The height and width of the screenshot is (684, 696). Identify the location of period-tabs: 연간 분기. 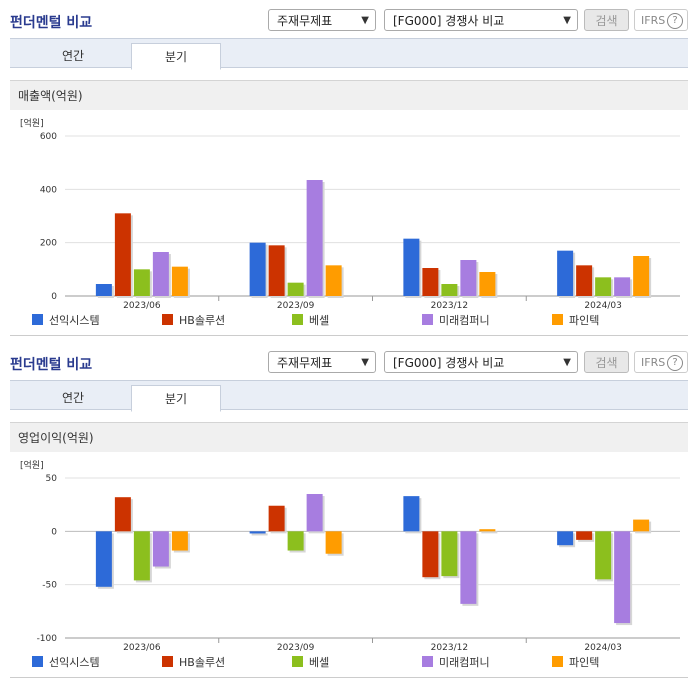
(349, 396).